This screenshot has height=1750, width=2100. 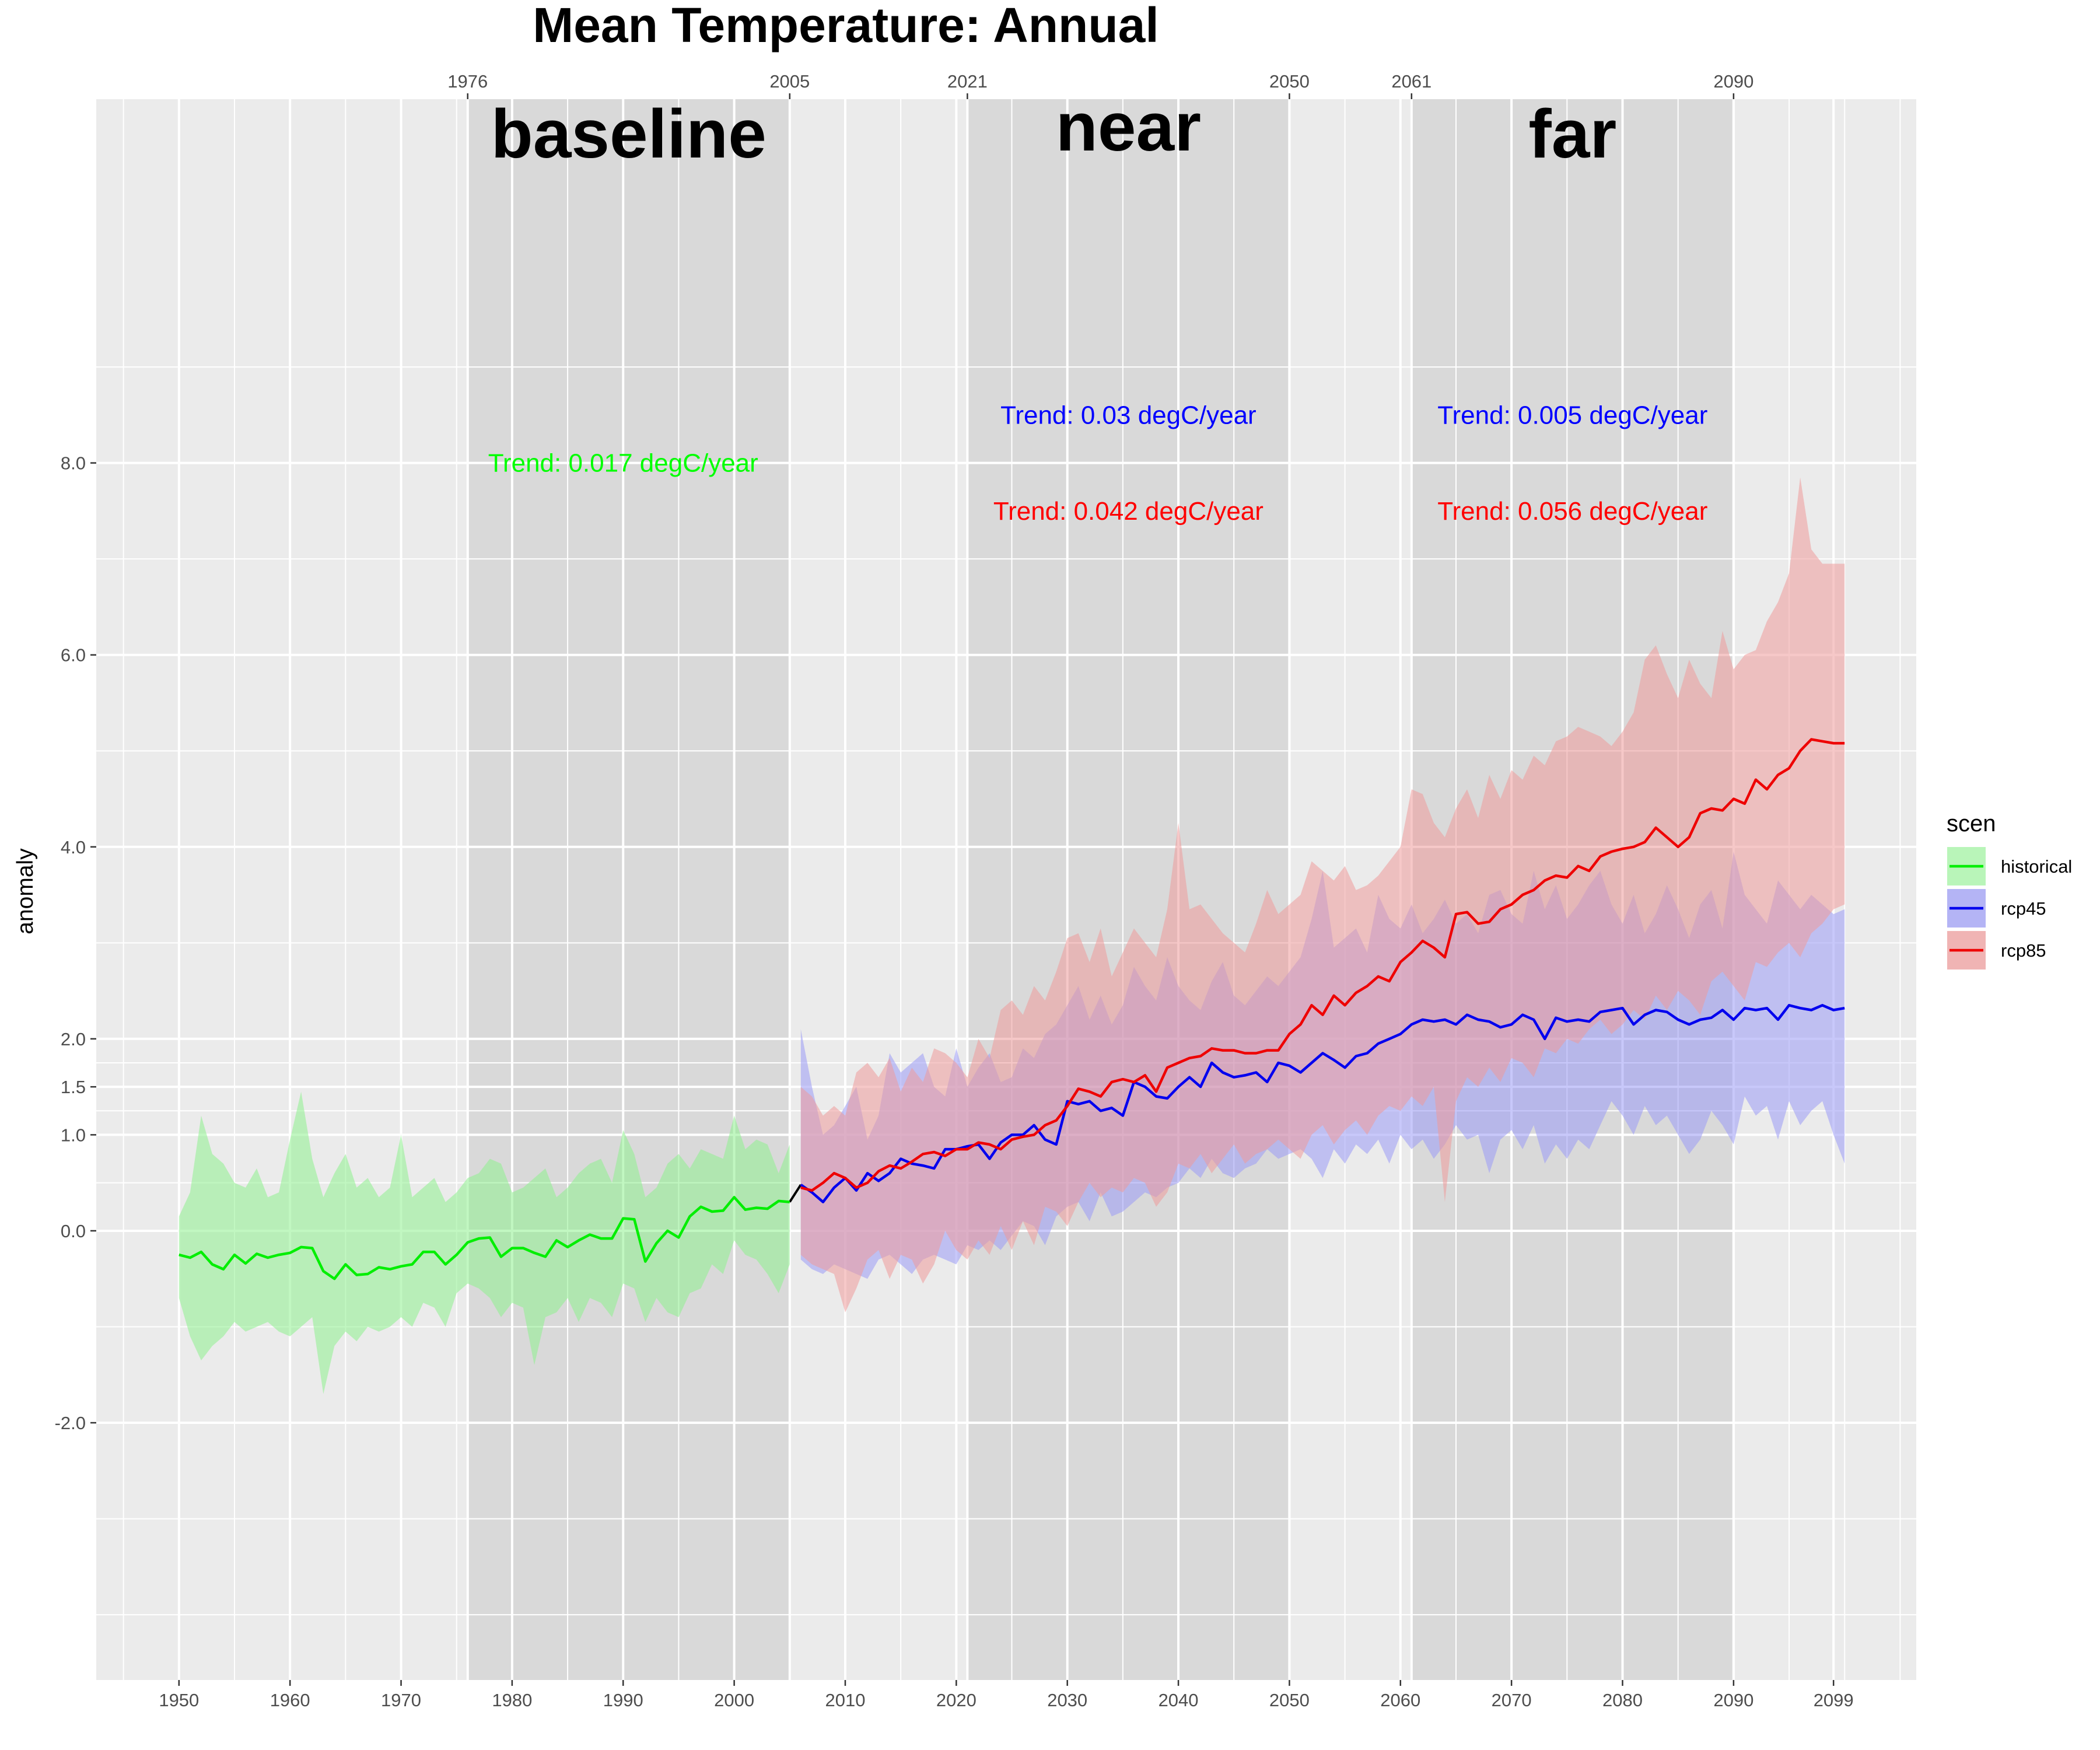 What do you see at coordinates (70, 1423) in the screenshot?
I see `y-tick-label: -2.0` at bounding box center [70, 1423].